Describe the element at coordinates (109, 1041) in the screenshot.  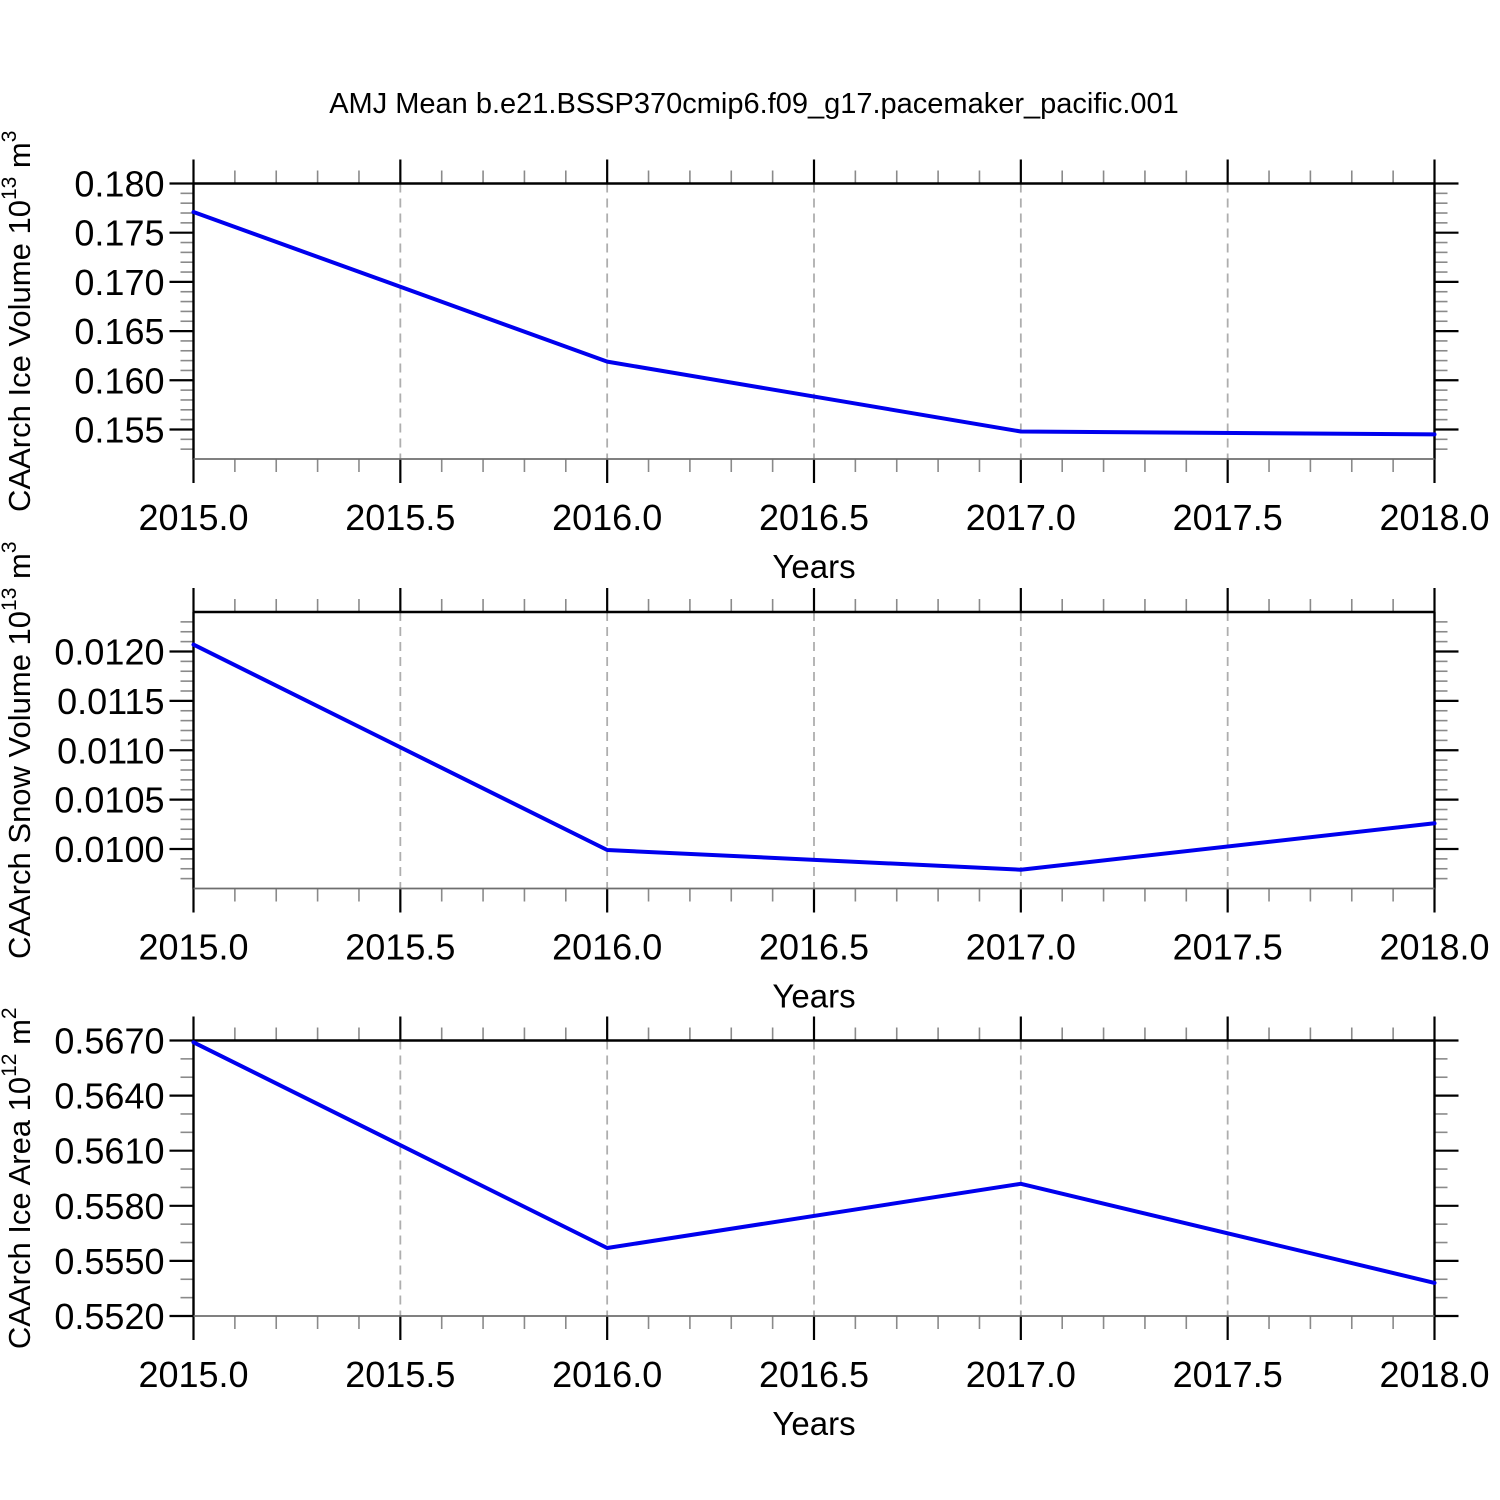
I see `y-tick-label: 0.5670` at that location.